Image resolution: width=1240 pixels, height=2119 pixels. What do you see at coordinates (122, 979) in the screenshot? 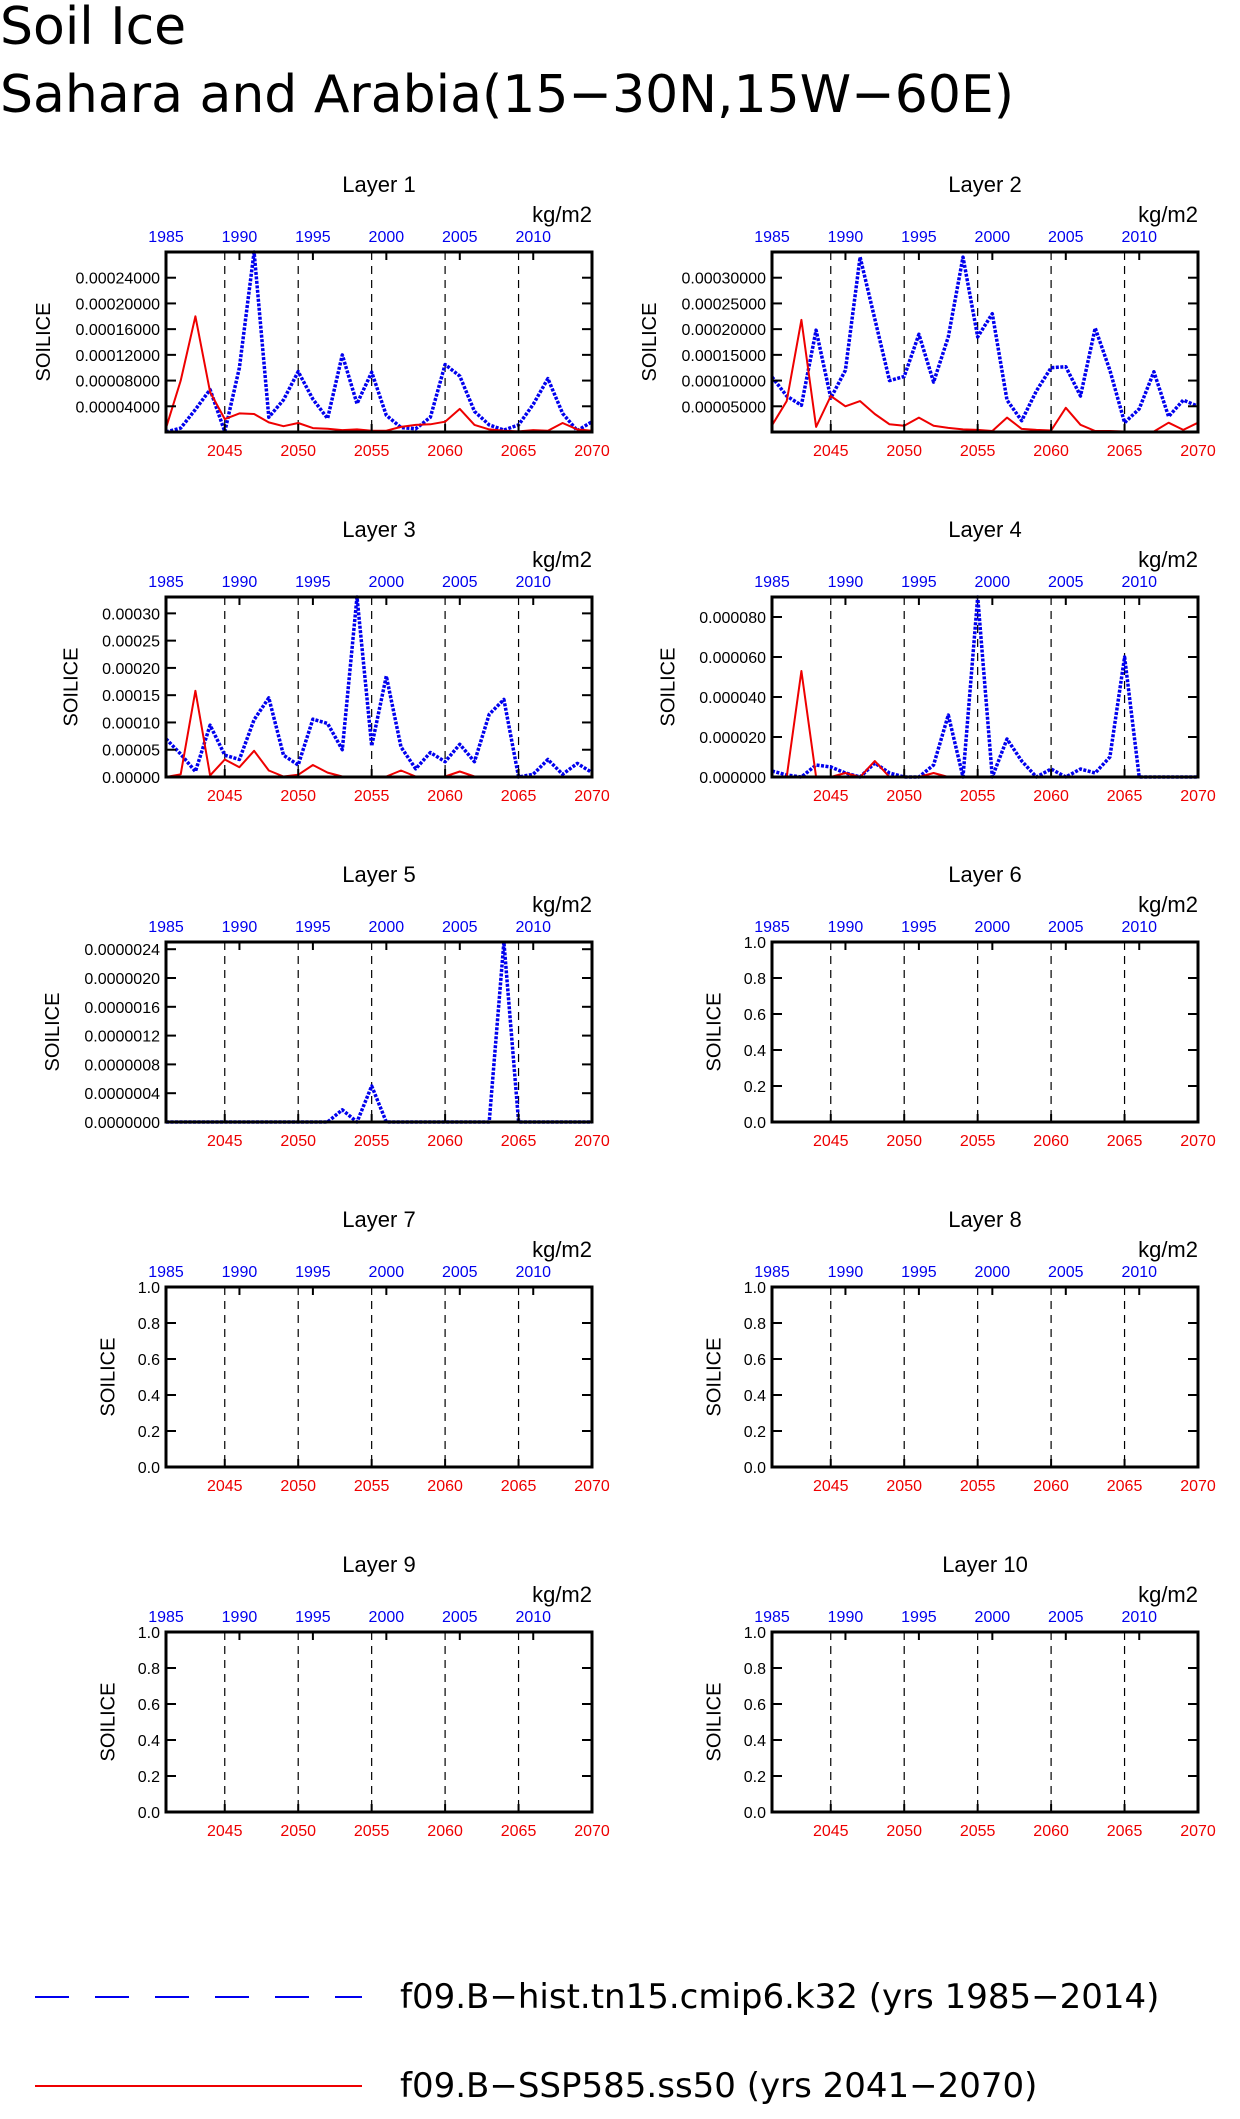
I see `y-tick-label: 0.0000020` at bounding box center [122, 979].